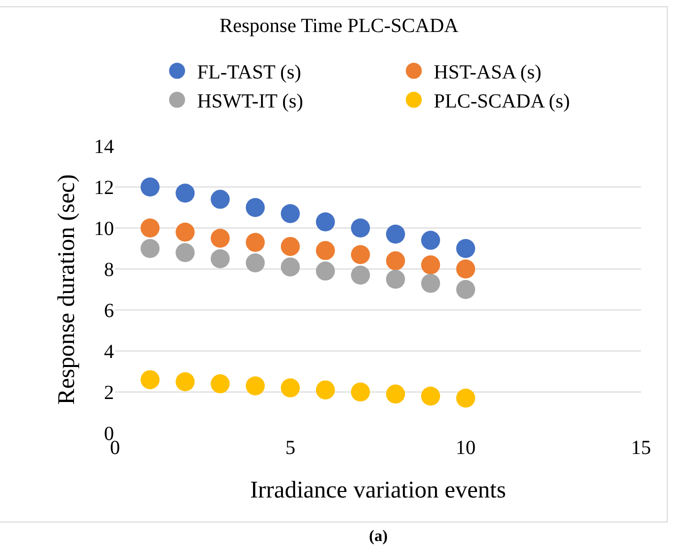 The image size is (678, 550). Describe the element at coordinates (340, 25) in the screenshot. I see `chart-title: Response Time PLC-SCADA` at that location.